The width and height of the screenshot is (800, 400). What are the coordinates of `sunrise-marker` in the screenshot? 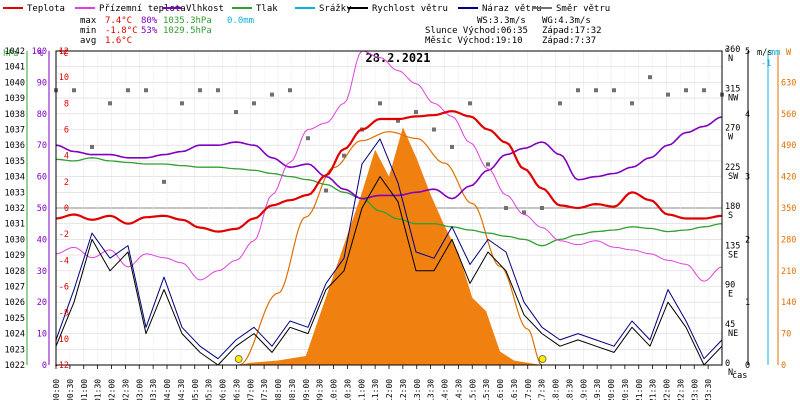 It's located at (238, 359).